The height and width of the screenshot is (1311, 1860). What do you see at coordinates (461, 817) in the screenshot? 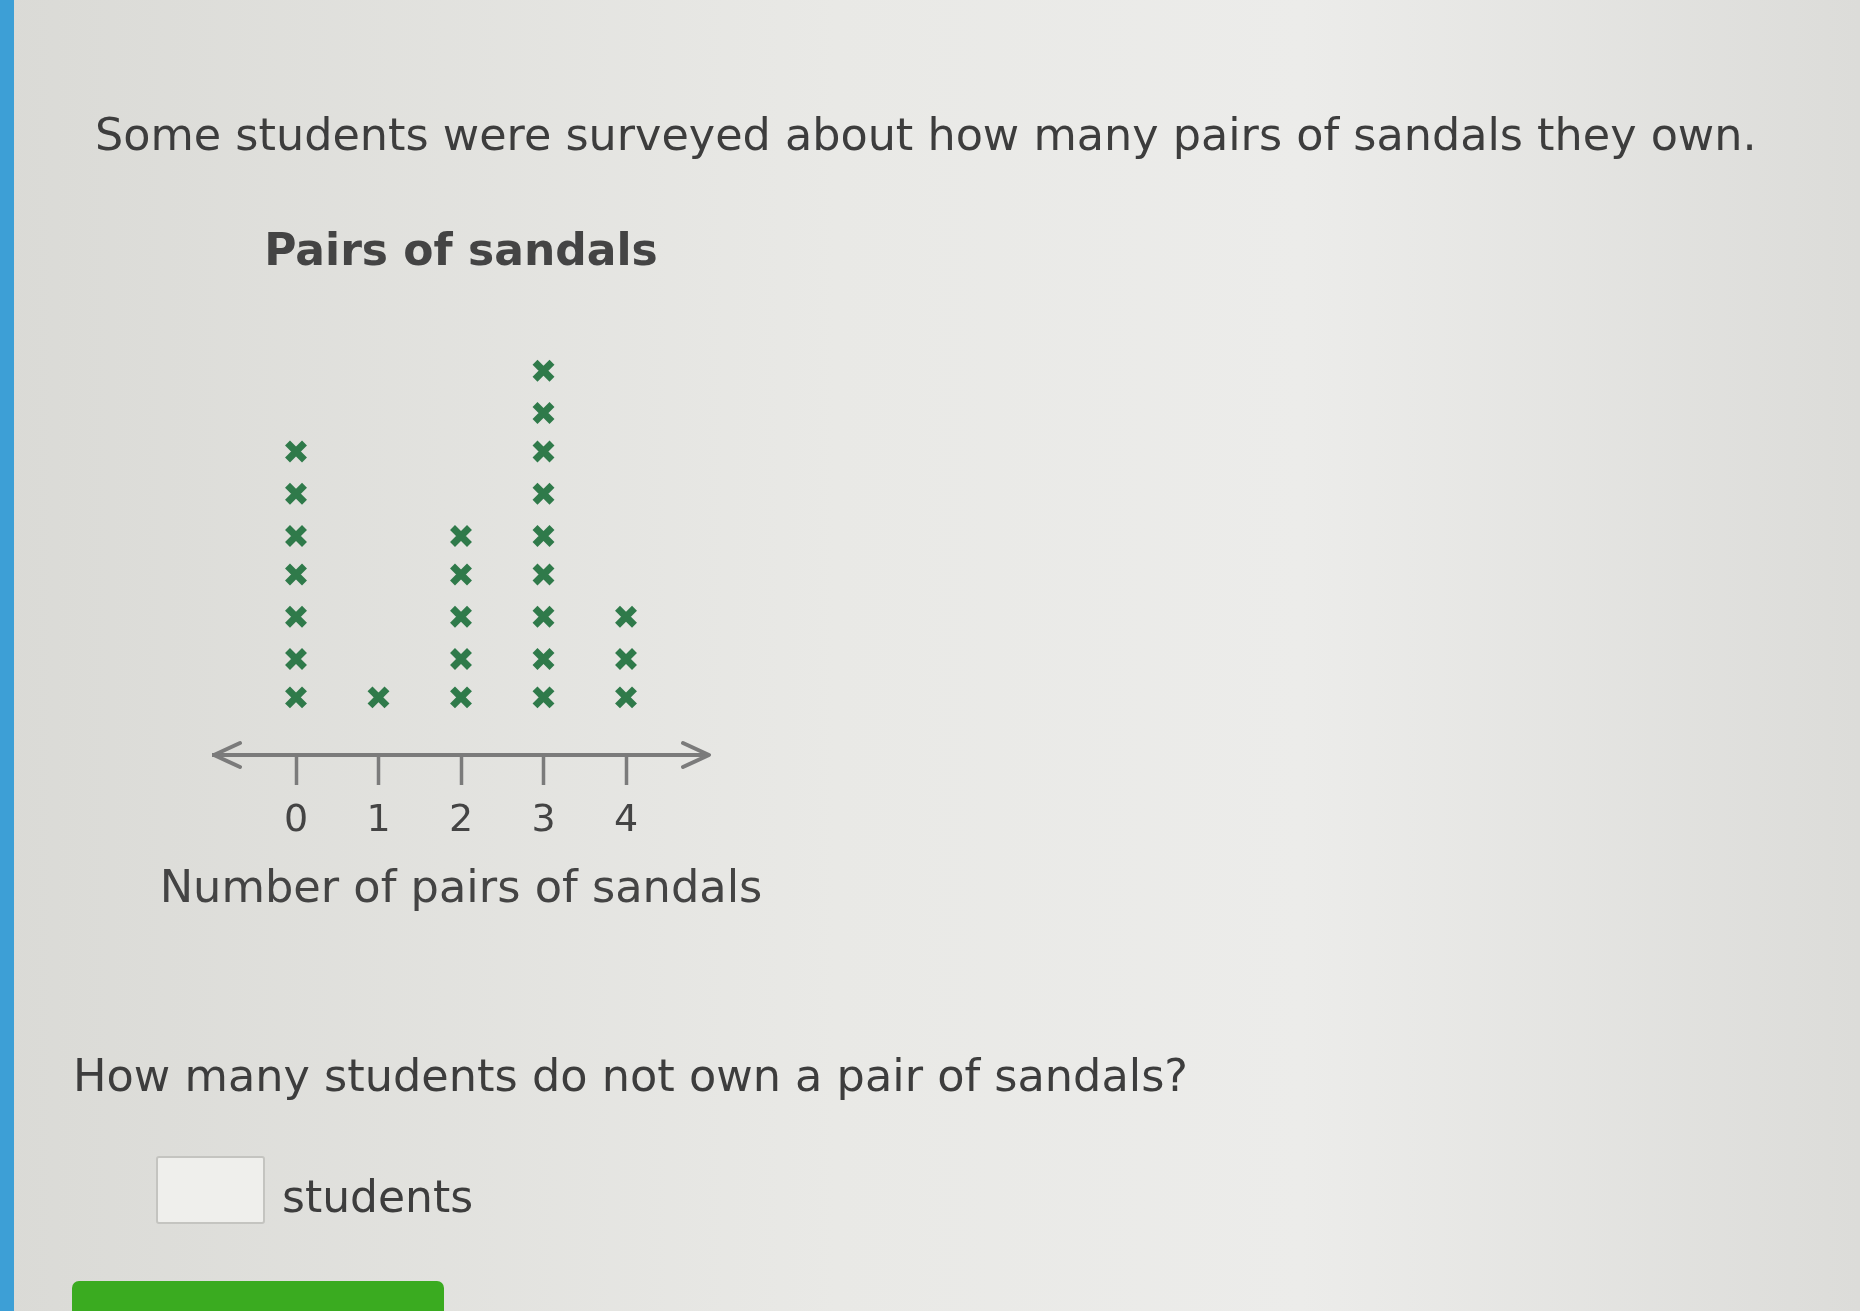
I see `x-tick-label: 2` at bounding box center [461, 817].